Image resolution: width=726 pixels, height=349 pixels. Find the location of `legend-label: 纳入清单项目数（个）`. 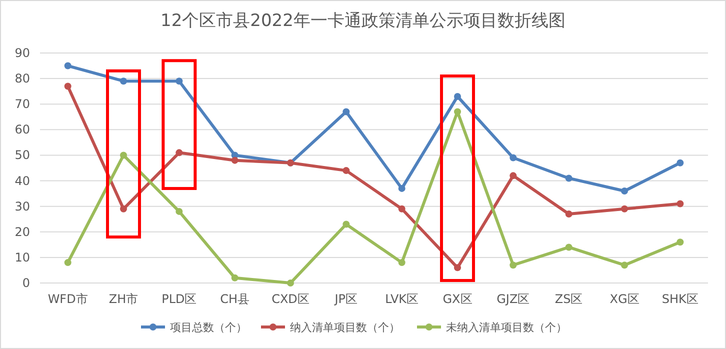

legend-label: 纳入清单项目数（个） is located at coordinates (345, 327).